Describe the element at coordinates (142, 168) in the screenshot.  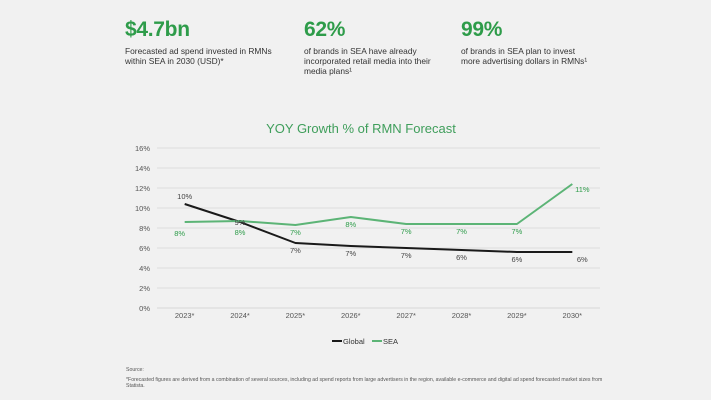
I see `y-tick-label: 14%` at that location.